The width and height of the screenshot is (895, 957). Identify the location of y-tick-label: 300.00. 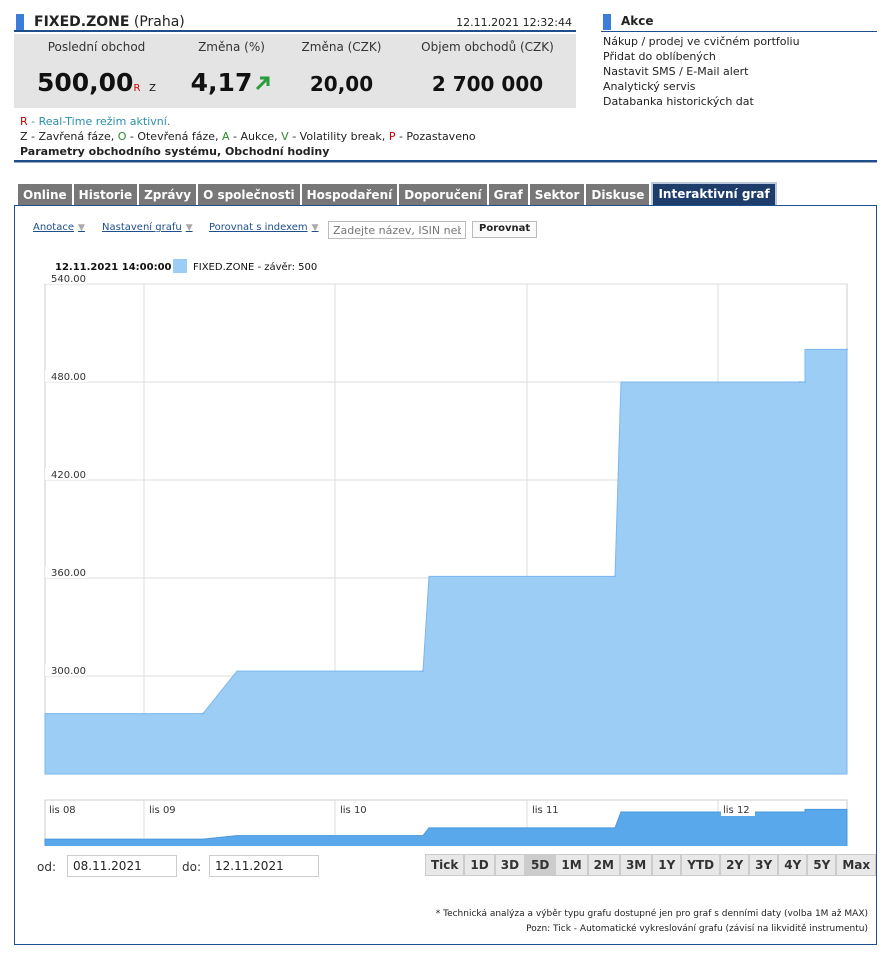
(68, 671).